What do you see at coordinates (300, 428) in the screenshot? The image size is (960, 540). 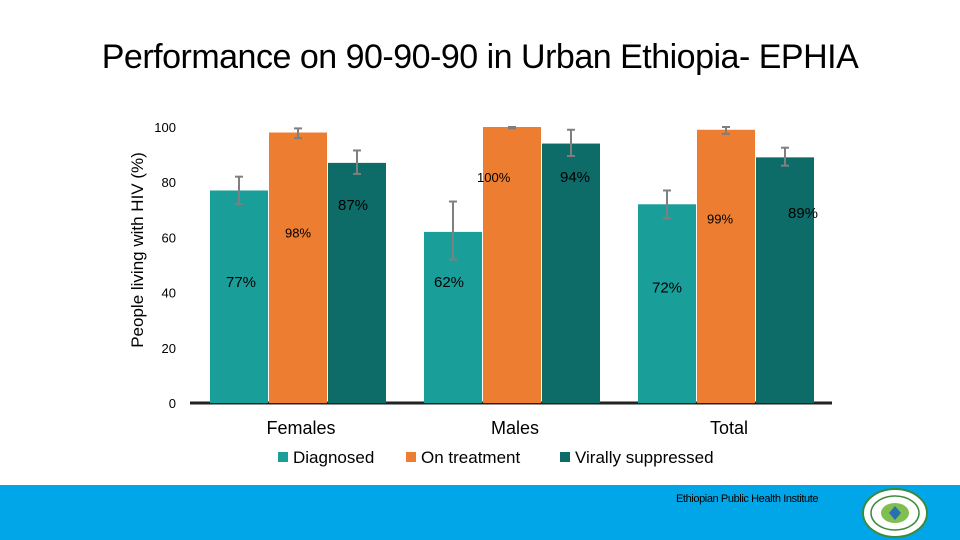 I see `x-tick-label: Females` at bounding box center [300, 428].